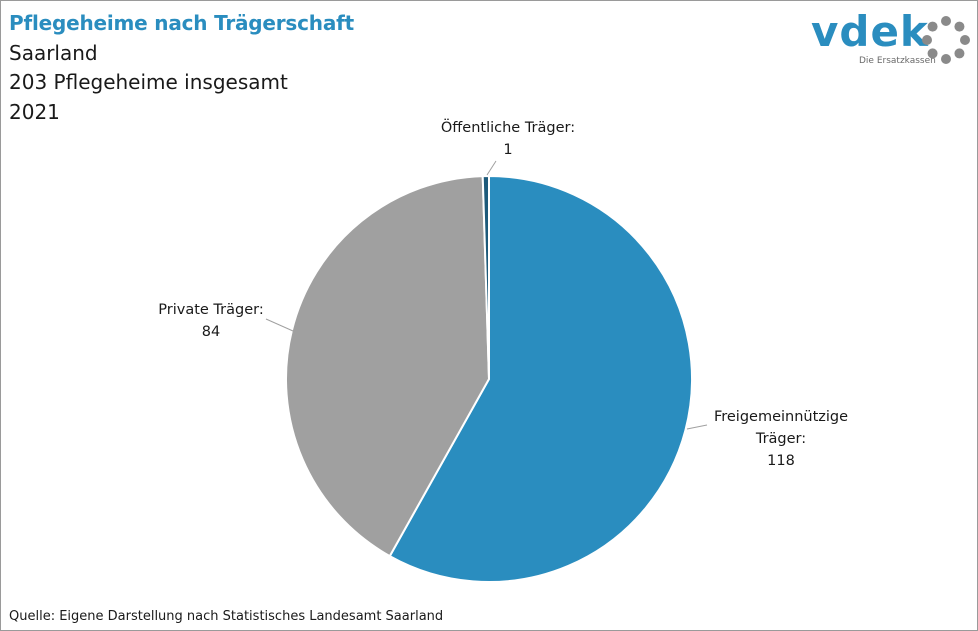  What do you see at coordinates (946, 40) in the screenshot?
I see `logo-ring-icon` at bounding box center [946, 40].